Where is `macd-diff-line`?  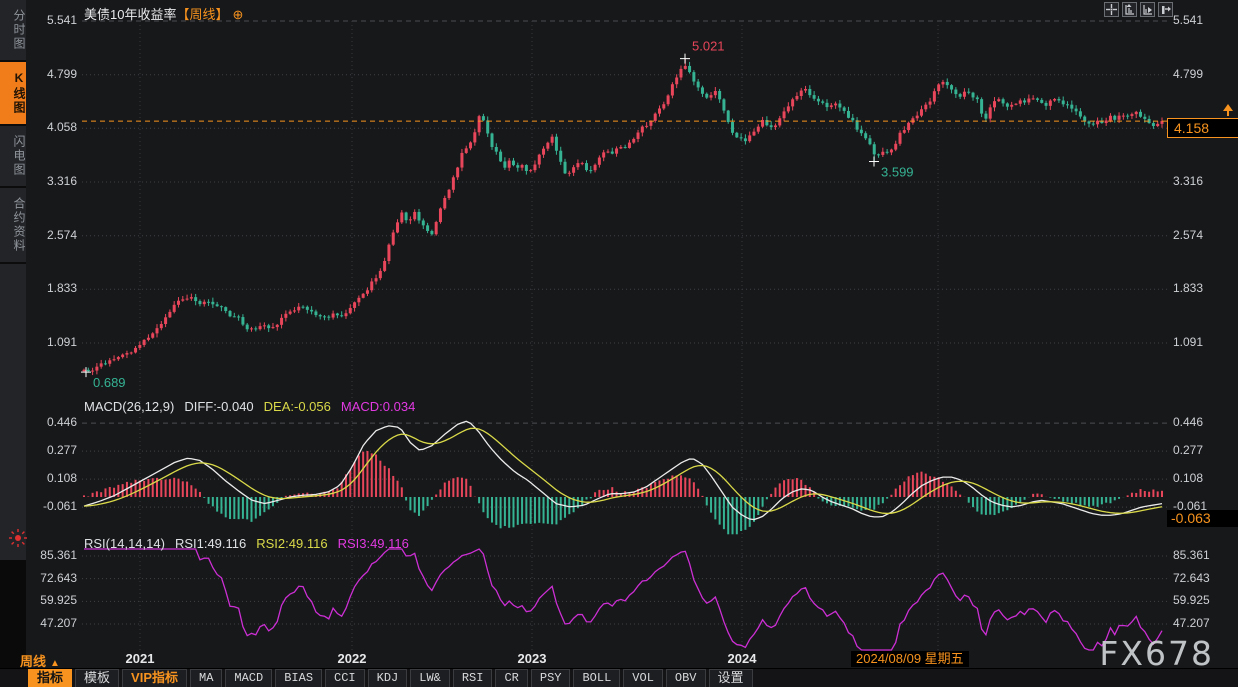
macd-diff-line is located at coordinates (623, 470).